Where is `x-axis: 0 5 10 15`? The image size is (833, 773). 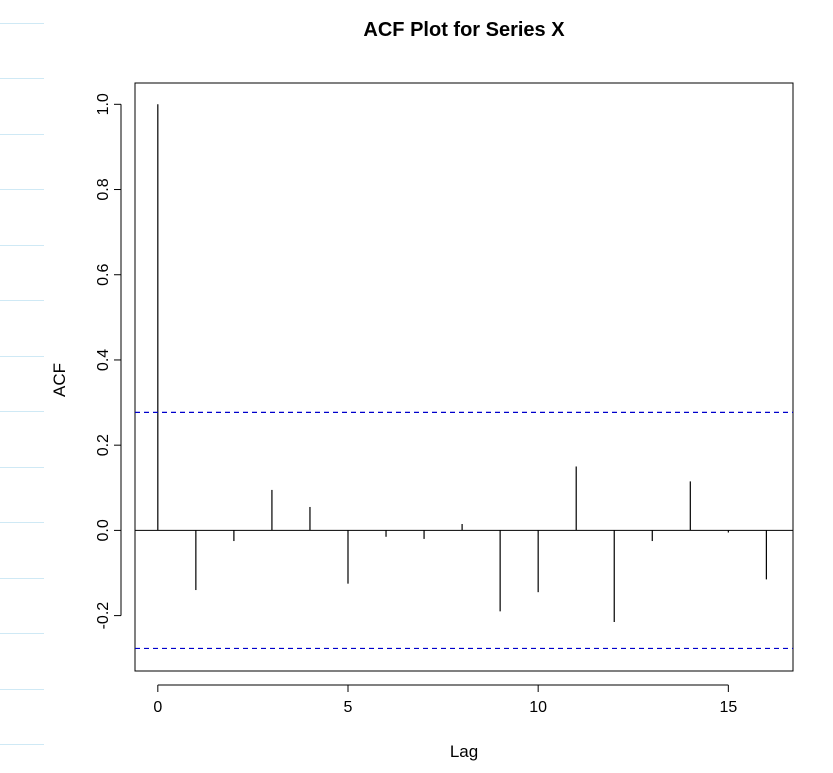
x-axis: 0 5 10 15 is located at coordinates (445, 700).